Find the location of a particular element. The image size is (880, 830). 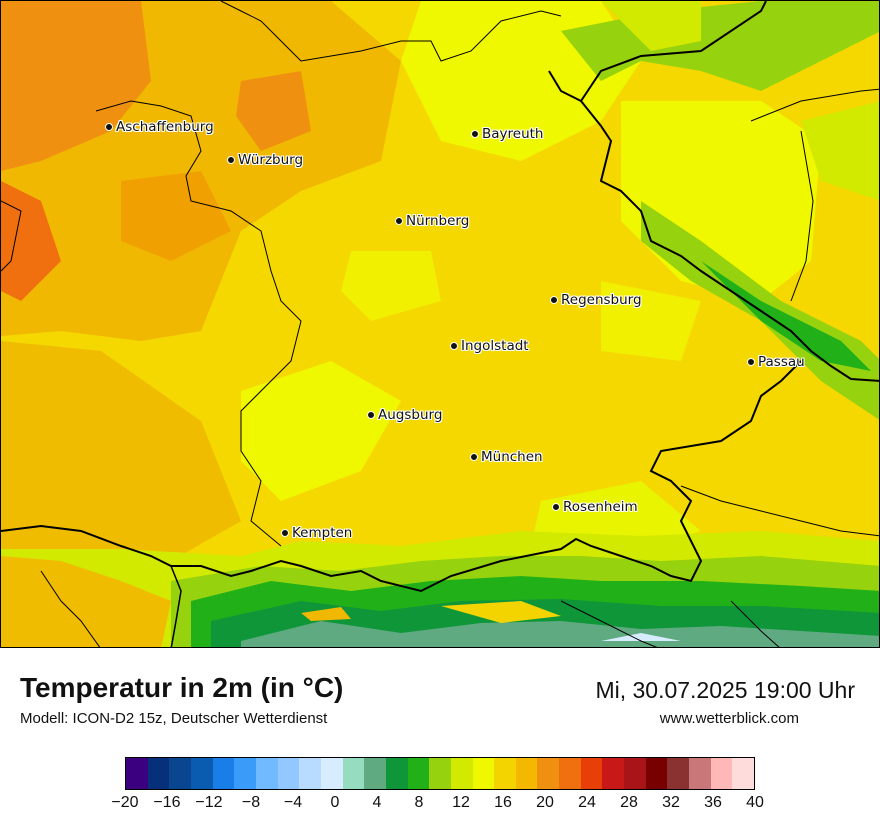

city-marker: Würzburg is located at coordinates (265, 160).